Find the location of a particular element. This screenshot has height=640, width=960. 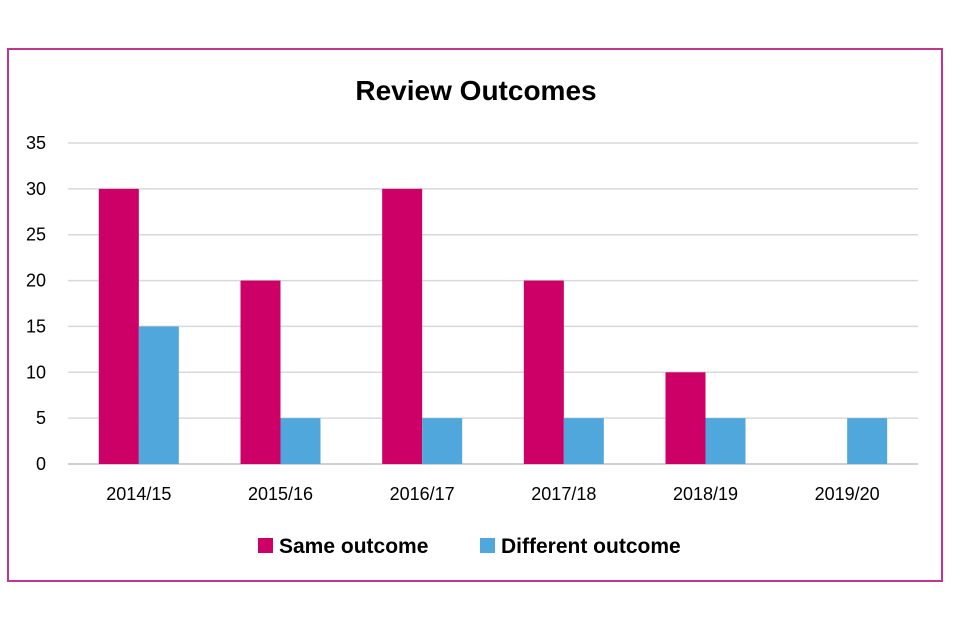

y-tick-label: 10 is located at coordinates (36, 372).